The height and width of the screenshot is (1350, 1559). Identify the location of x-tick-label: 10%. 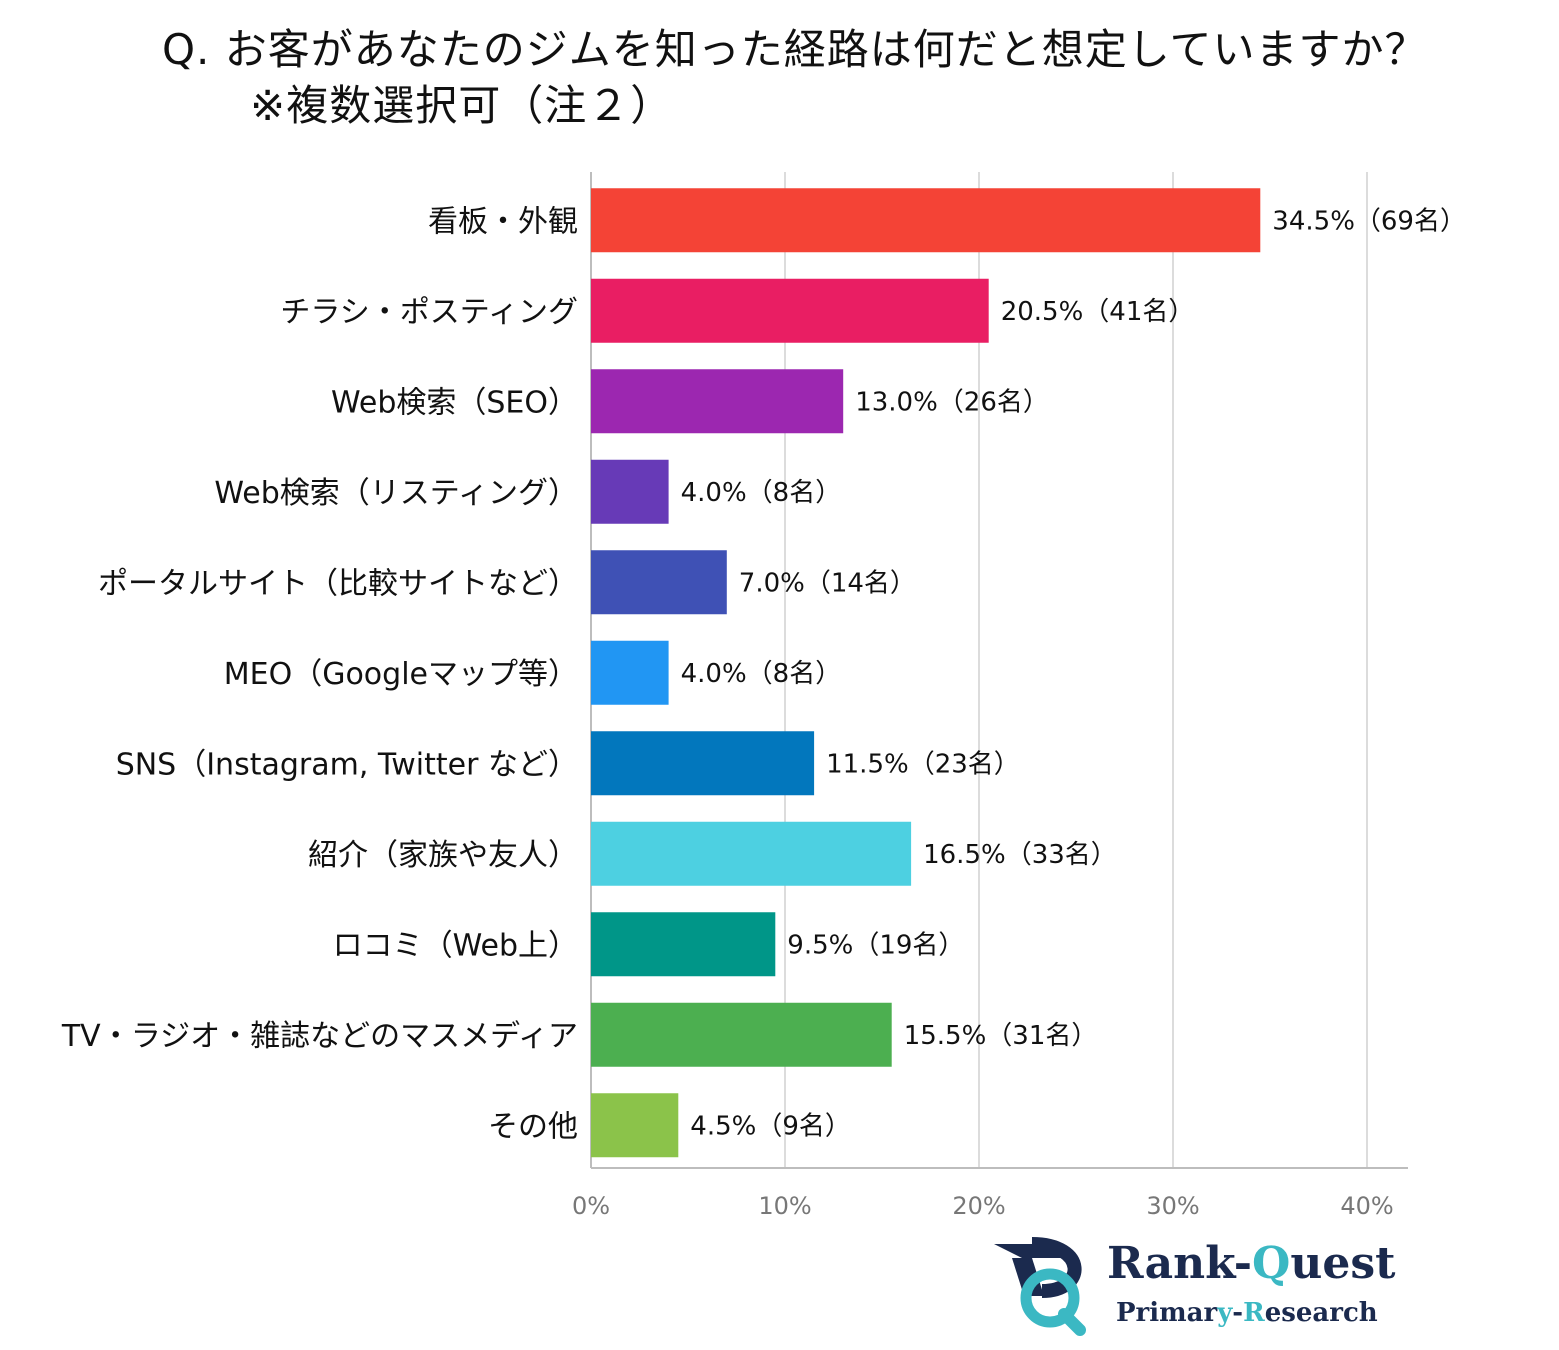
(784, 1206).